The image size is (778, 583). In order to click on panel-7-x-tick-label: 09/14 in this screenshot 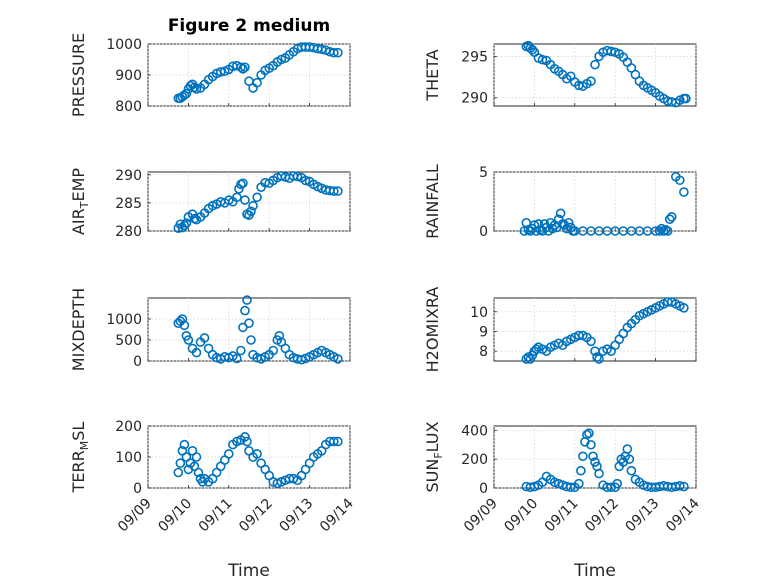, I will do `click(337, 515)`.